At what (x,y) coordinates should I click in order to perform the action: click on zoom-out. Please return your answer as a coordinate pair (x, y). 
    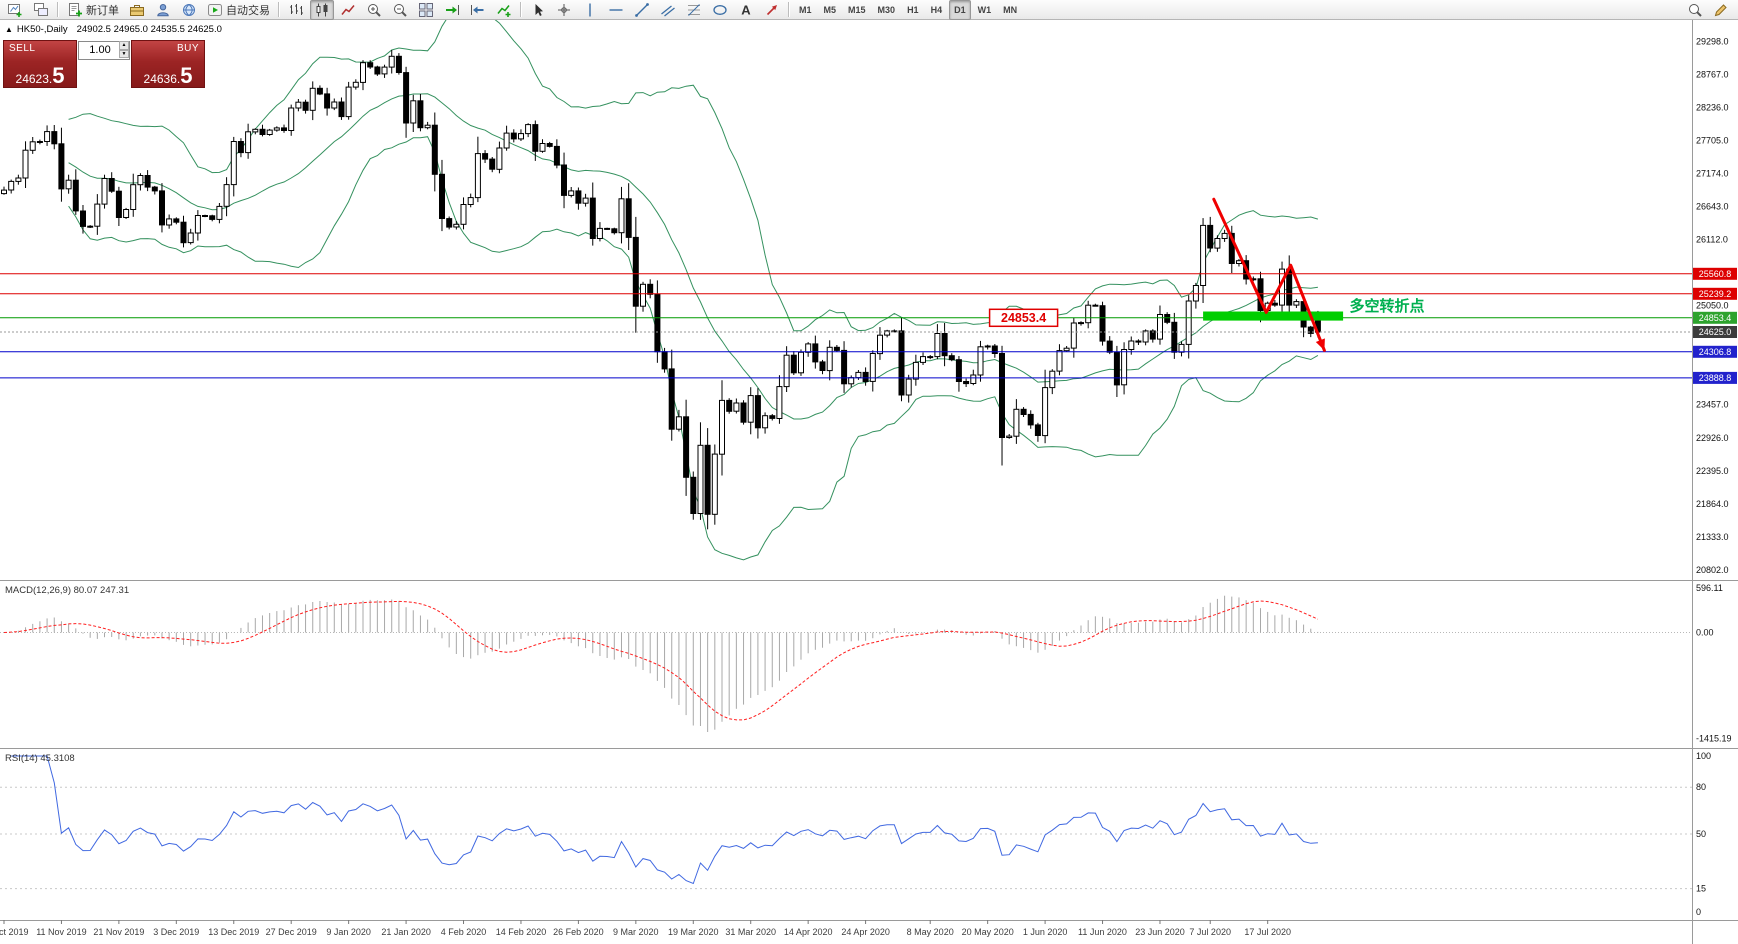
    Looking at the image, I should click on (400, 10).